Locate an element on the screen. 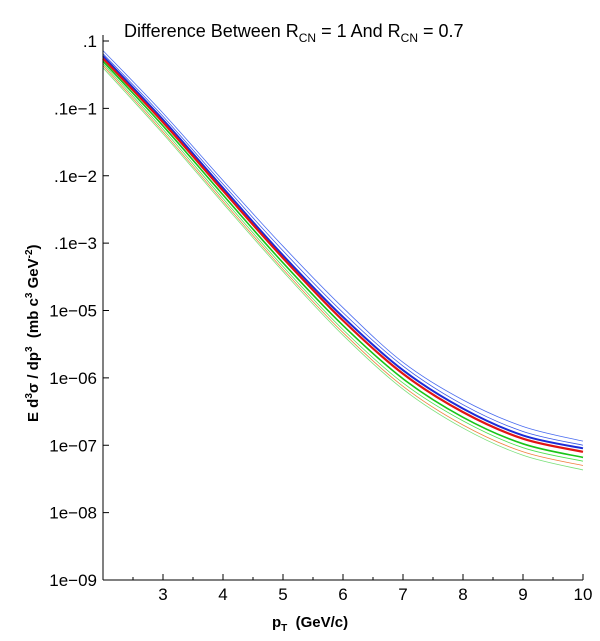  y-tick-label: 1e−08 is located at coordinates (73, 513).